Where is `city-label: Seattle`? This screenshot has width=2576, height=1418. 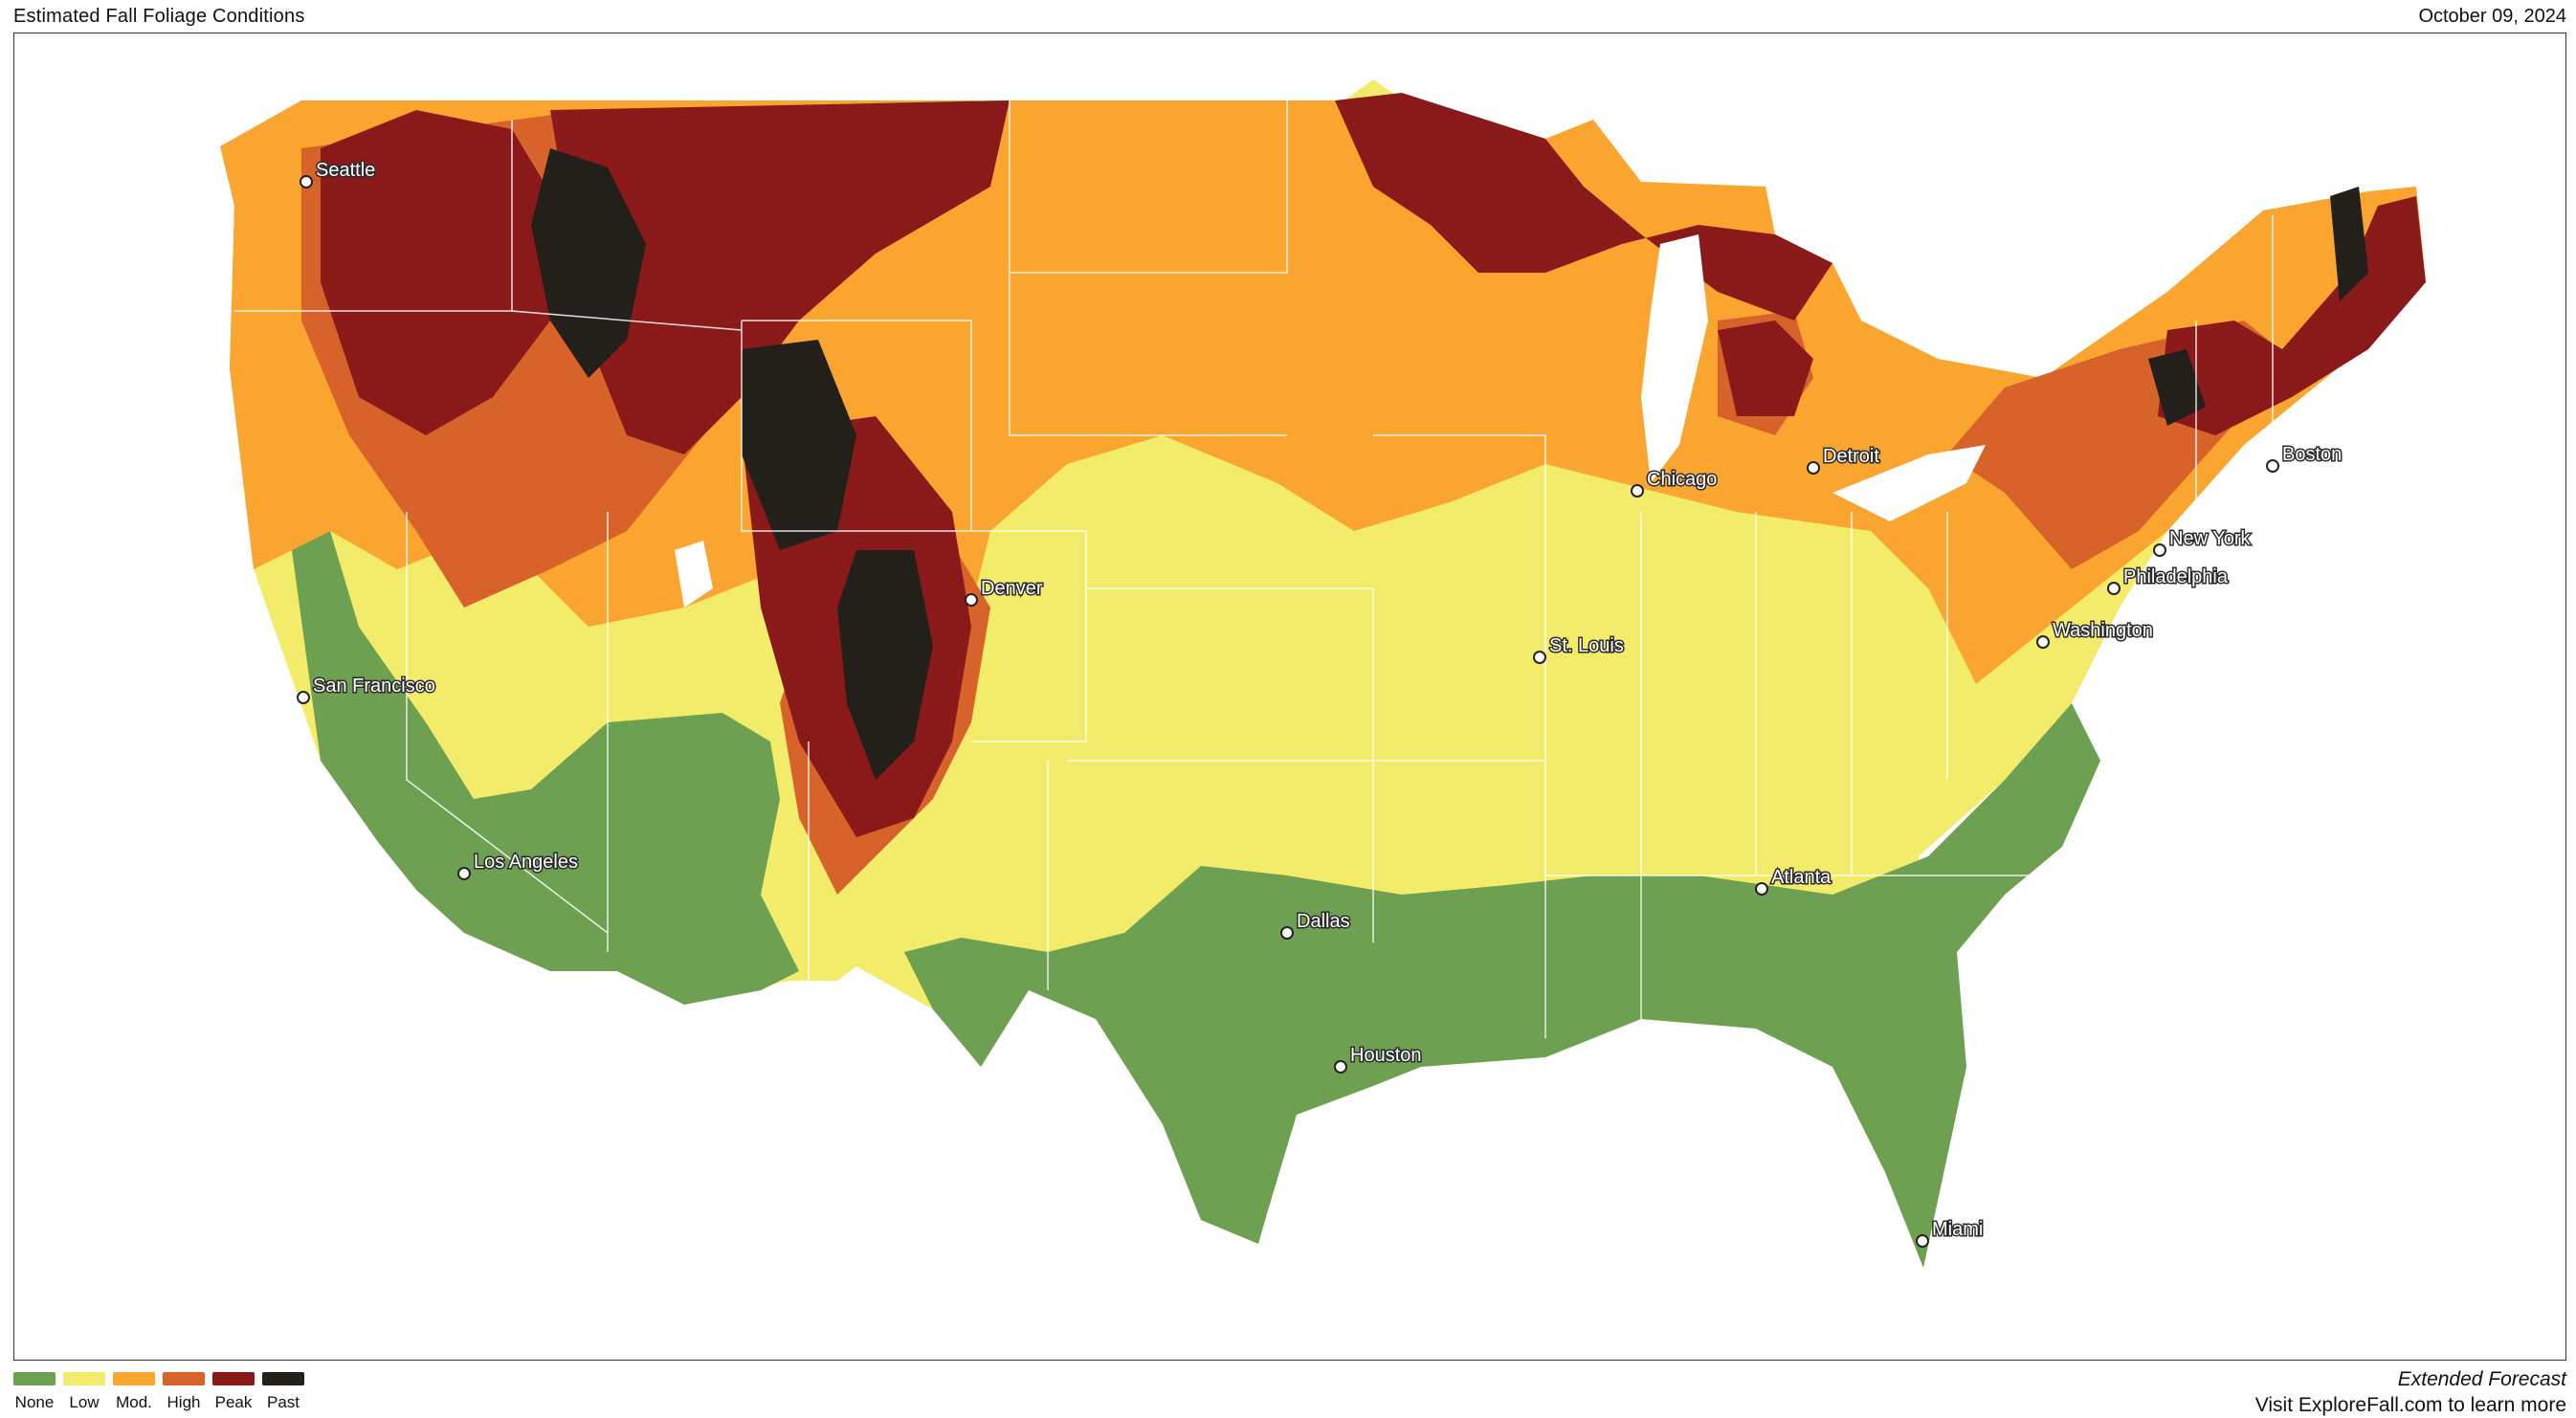 city-label: Seattle is located at coordinates (345, 170).